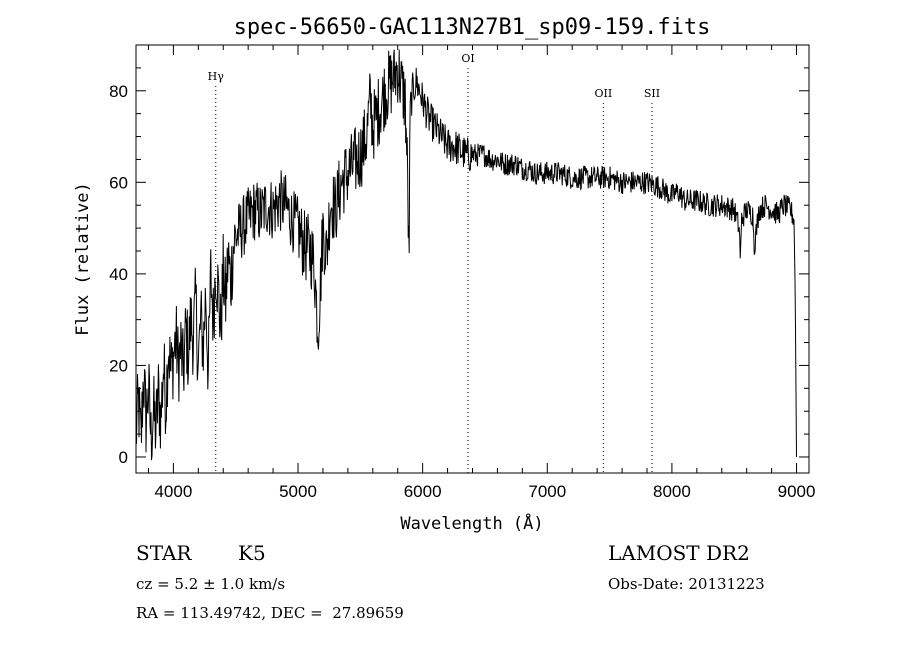  Describe the element at coordinates (679, 553) in the screenshot. I see `survey-name: LAMOST DR2` at that location.